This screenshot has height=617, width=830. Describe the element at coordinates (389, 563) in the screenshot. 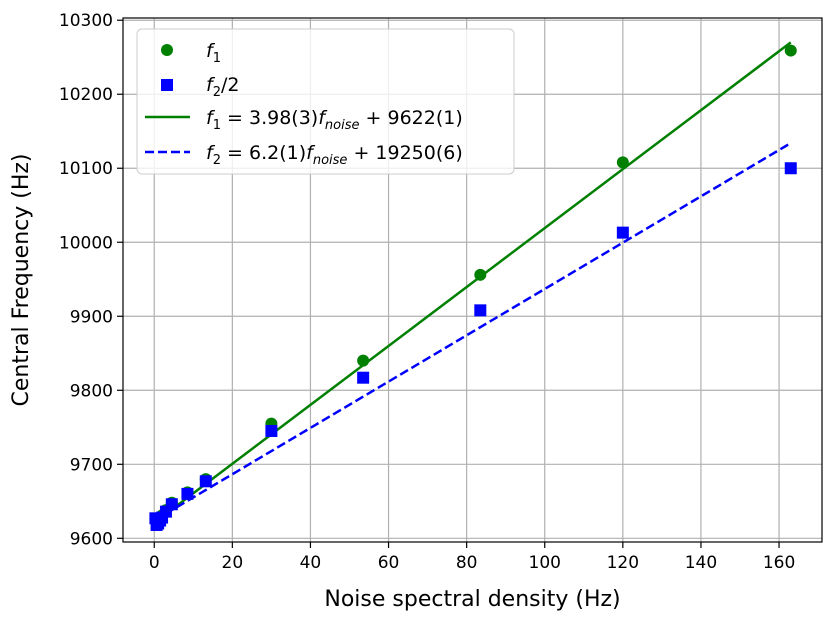

I see `x-tick-label: 60` at that location.